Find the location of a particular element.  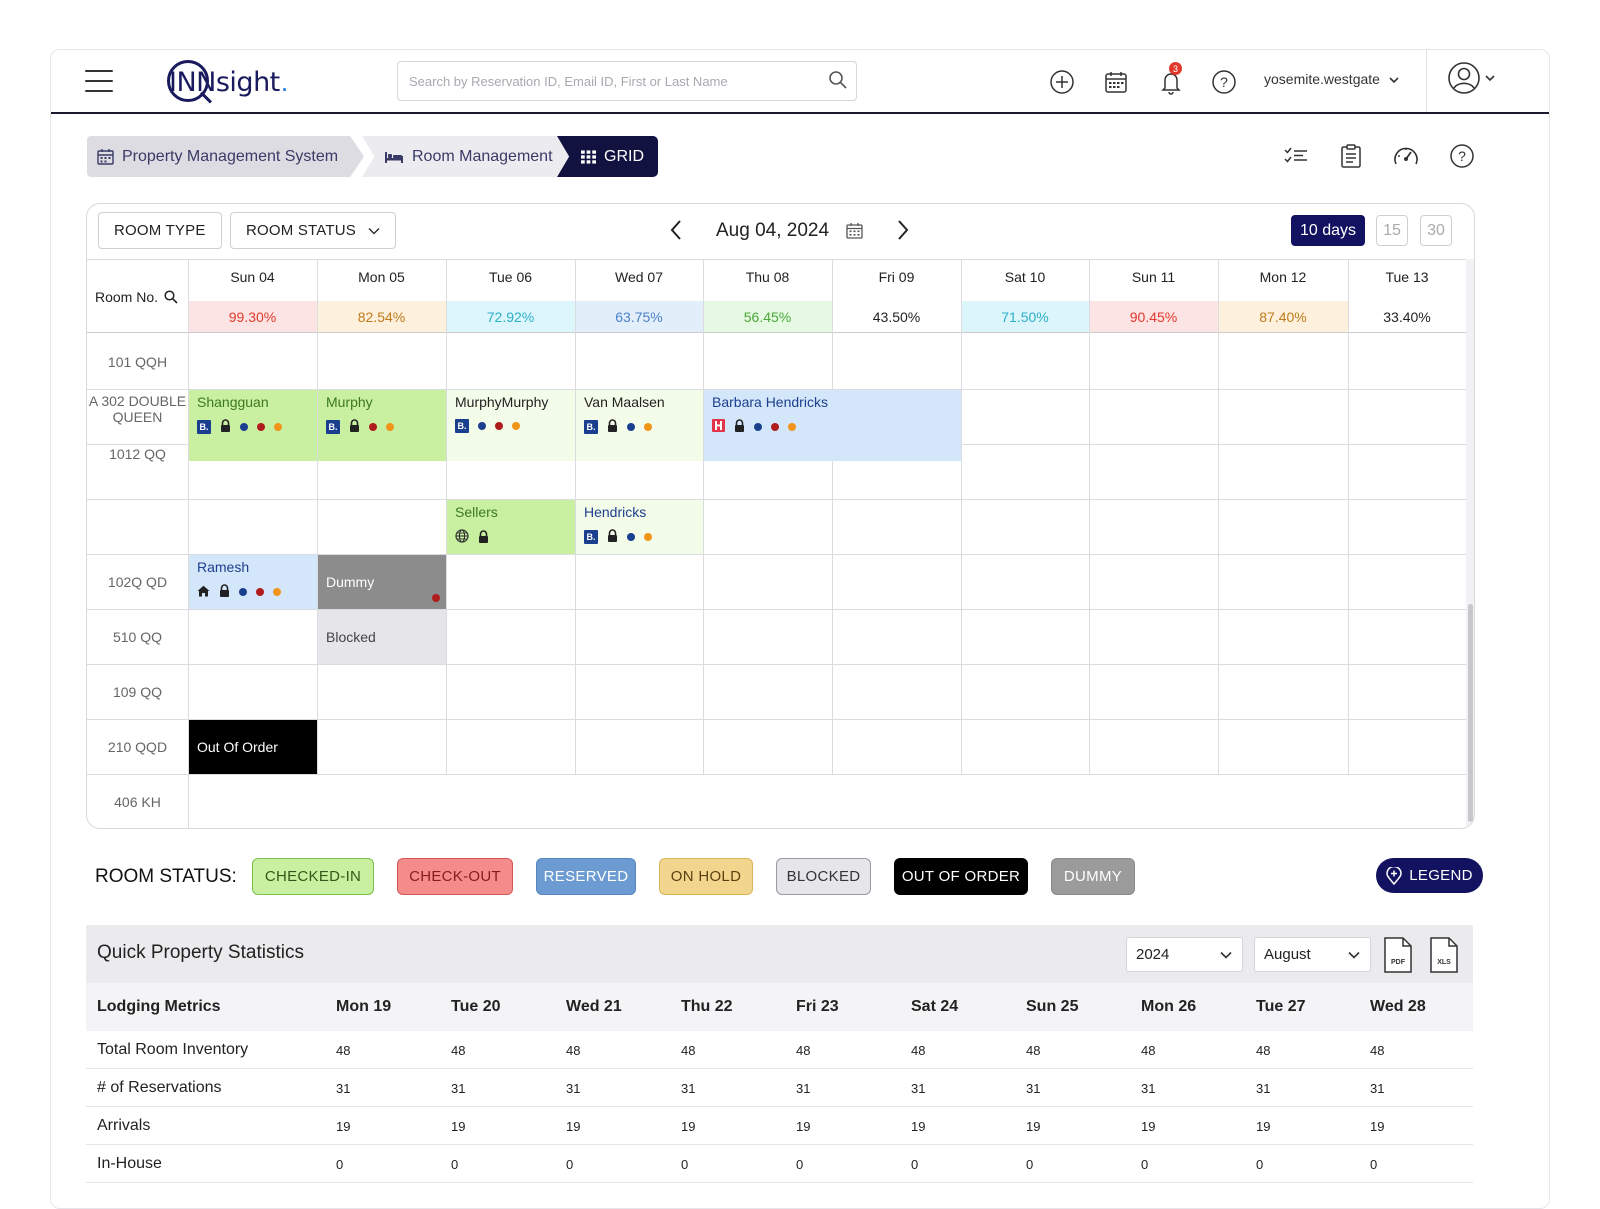

grid-scrollbar is located at coordinates (1470, 543).